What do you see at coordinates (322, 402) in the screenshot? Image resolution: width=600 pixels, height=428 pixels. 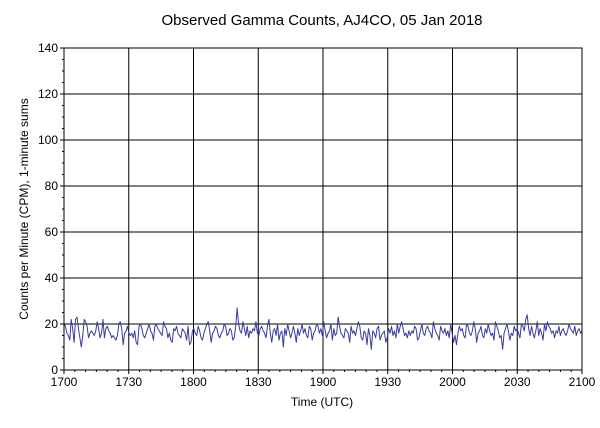 I see `x-axis-label: Time (UTC)` at bounding box center [322, 402].